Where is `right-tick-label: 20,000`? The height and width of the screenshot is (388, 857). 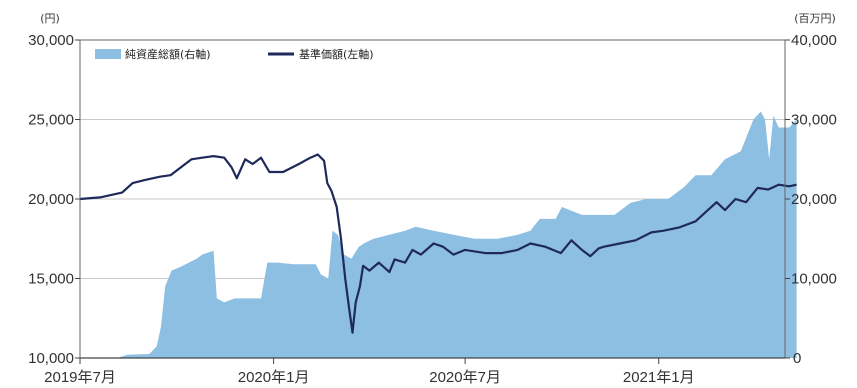 right-tick-label: 20,000 is located at coordinates (814, 199).